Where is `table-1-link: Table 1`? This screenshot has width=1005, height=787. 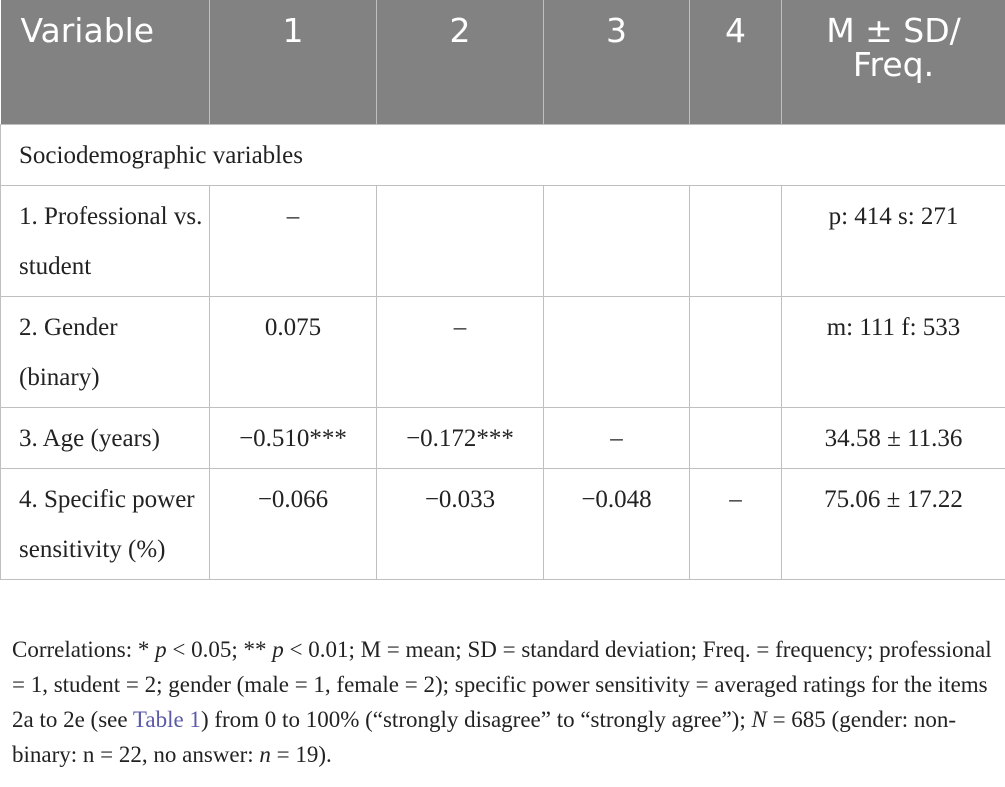 table-1-link: Table 1 is located at coordinates (166, 719).